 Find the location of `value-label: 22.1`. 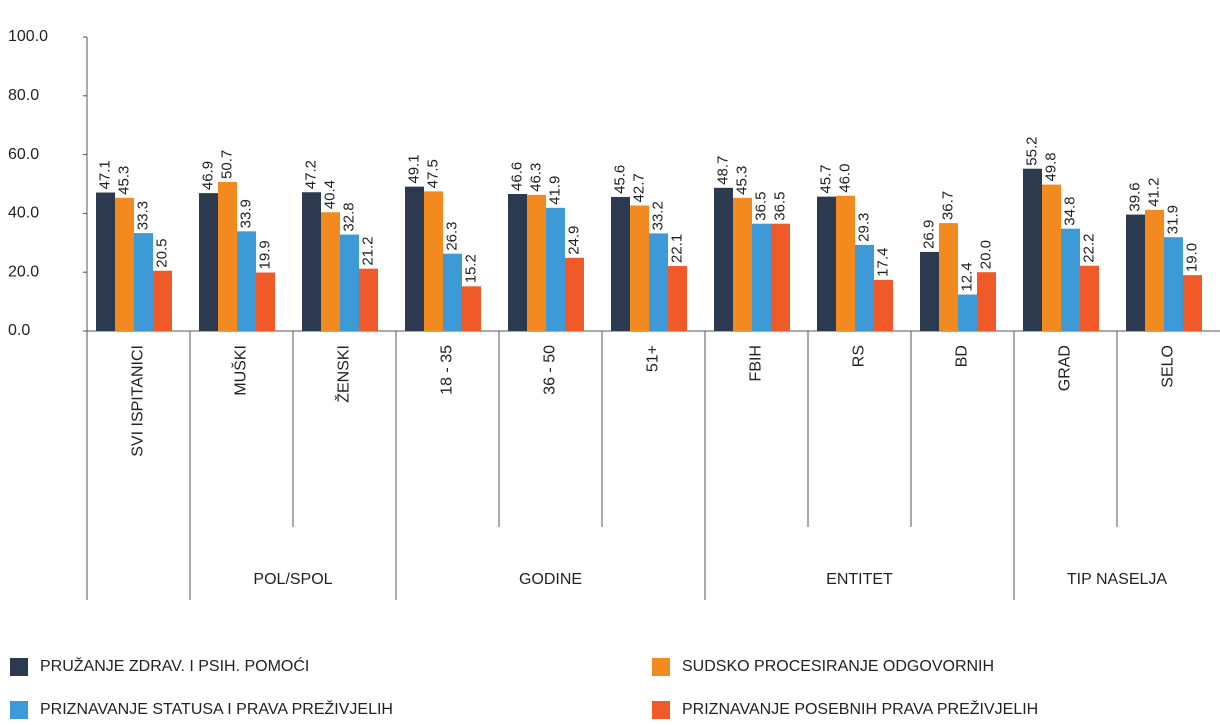

value-label: 22.1 is located at coordinates (676, 248).